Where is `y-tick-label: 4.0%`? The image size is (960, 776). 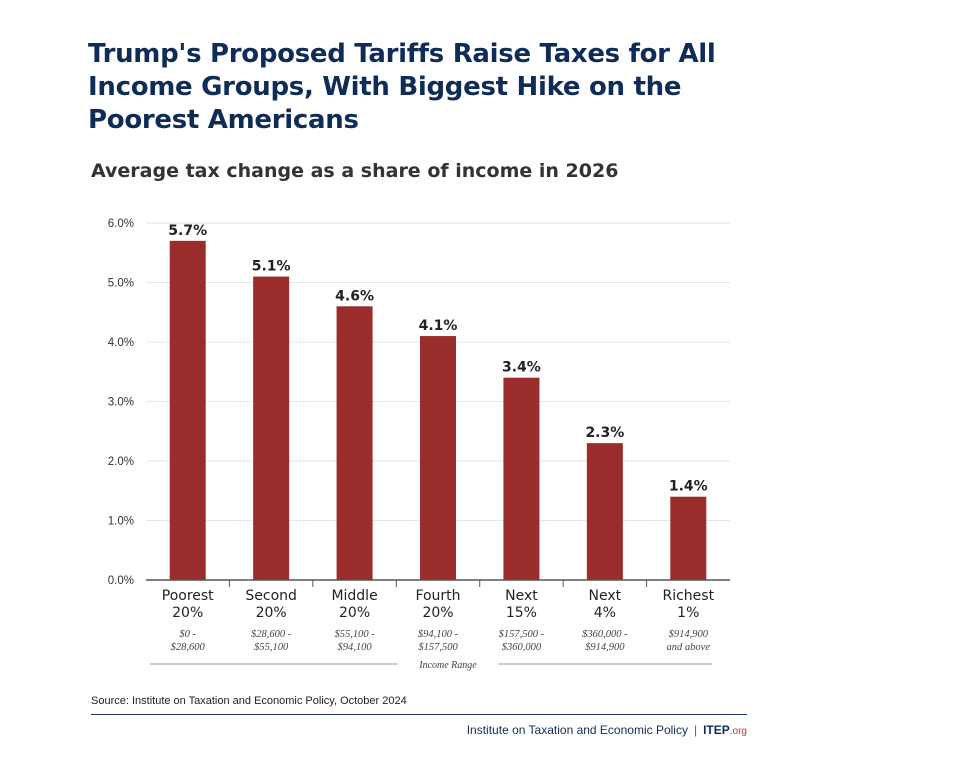 y-tick-label: 4.0% is located at coordinates (121, 343).